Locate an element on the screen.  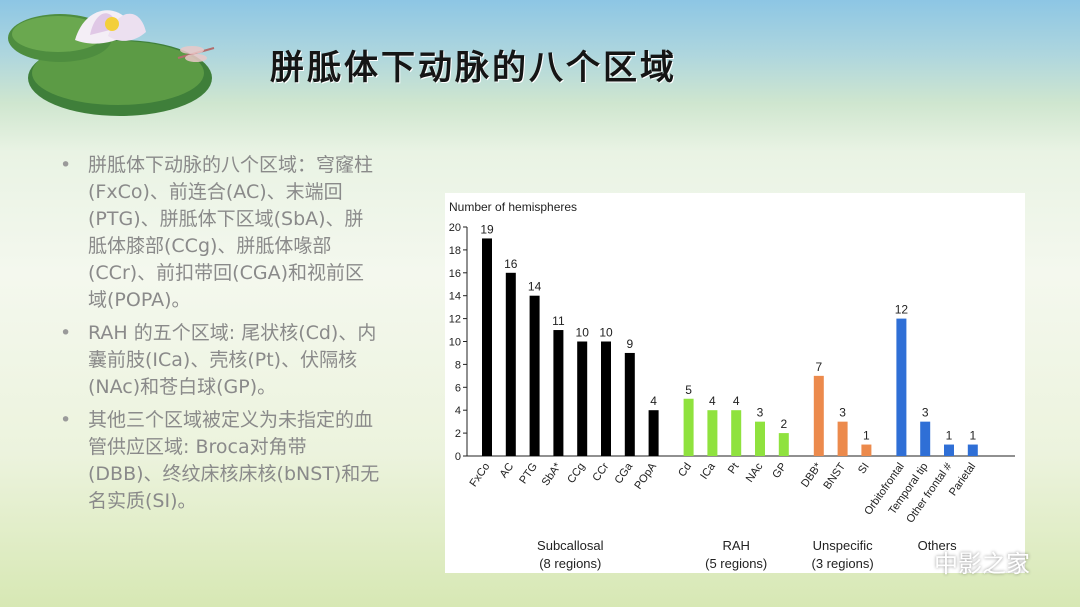
y-tick-label: 12 is located at coordinates (455, 320).